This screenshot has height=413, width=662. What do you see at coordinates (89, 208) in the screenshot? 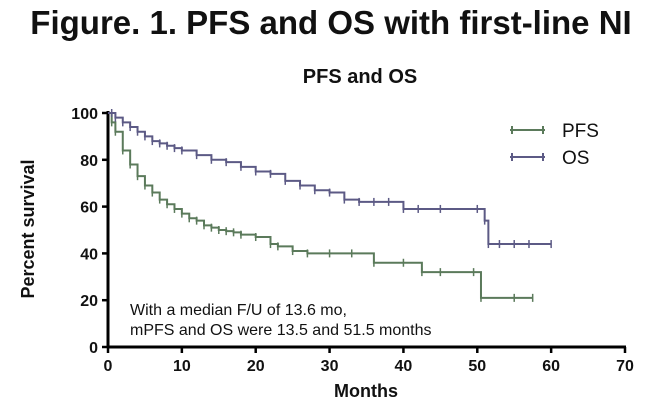
I see `y-tick-label: 60` at bounding box center [89, 208].